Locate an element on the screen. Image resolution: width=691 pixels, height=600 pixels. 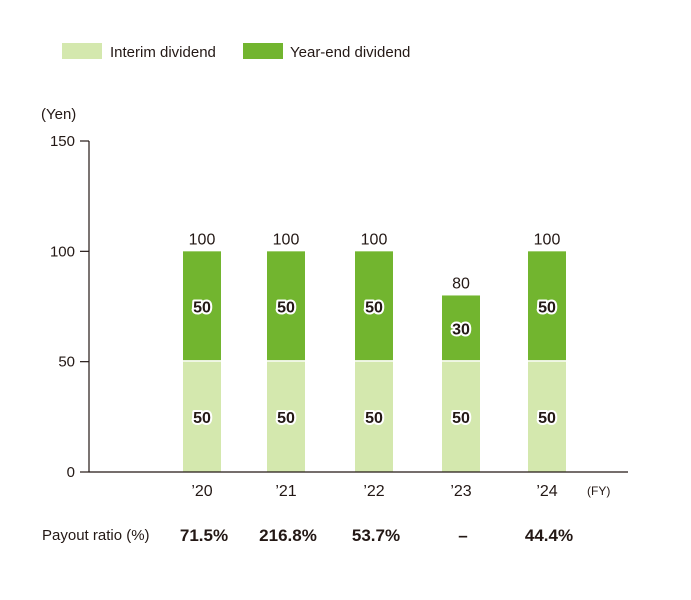
x-tick-label-2: ’22 is located at coordinates (373, 491).